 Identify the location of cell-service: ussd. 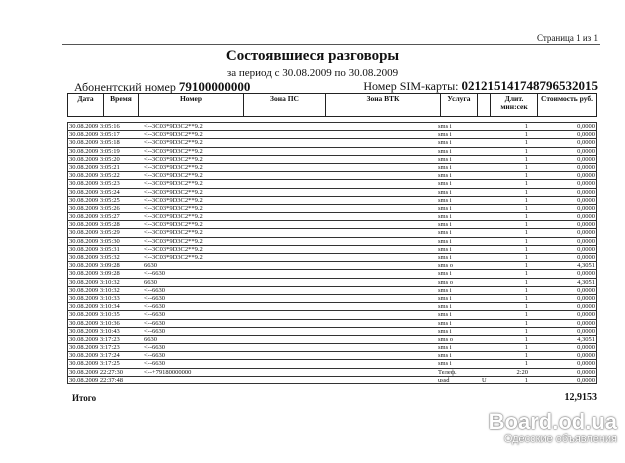
(444, 380).